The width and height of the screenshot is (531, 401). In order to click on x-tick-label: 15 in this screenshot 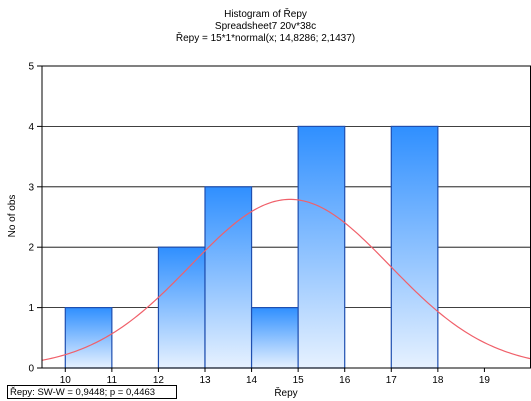, I will do `click(299, 380)`.